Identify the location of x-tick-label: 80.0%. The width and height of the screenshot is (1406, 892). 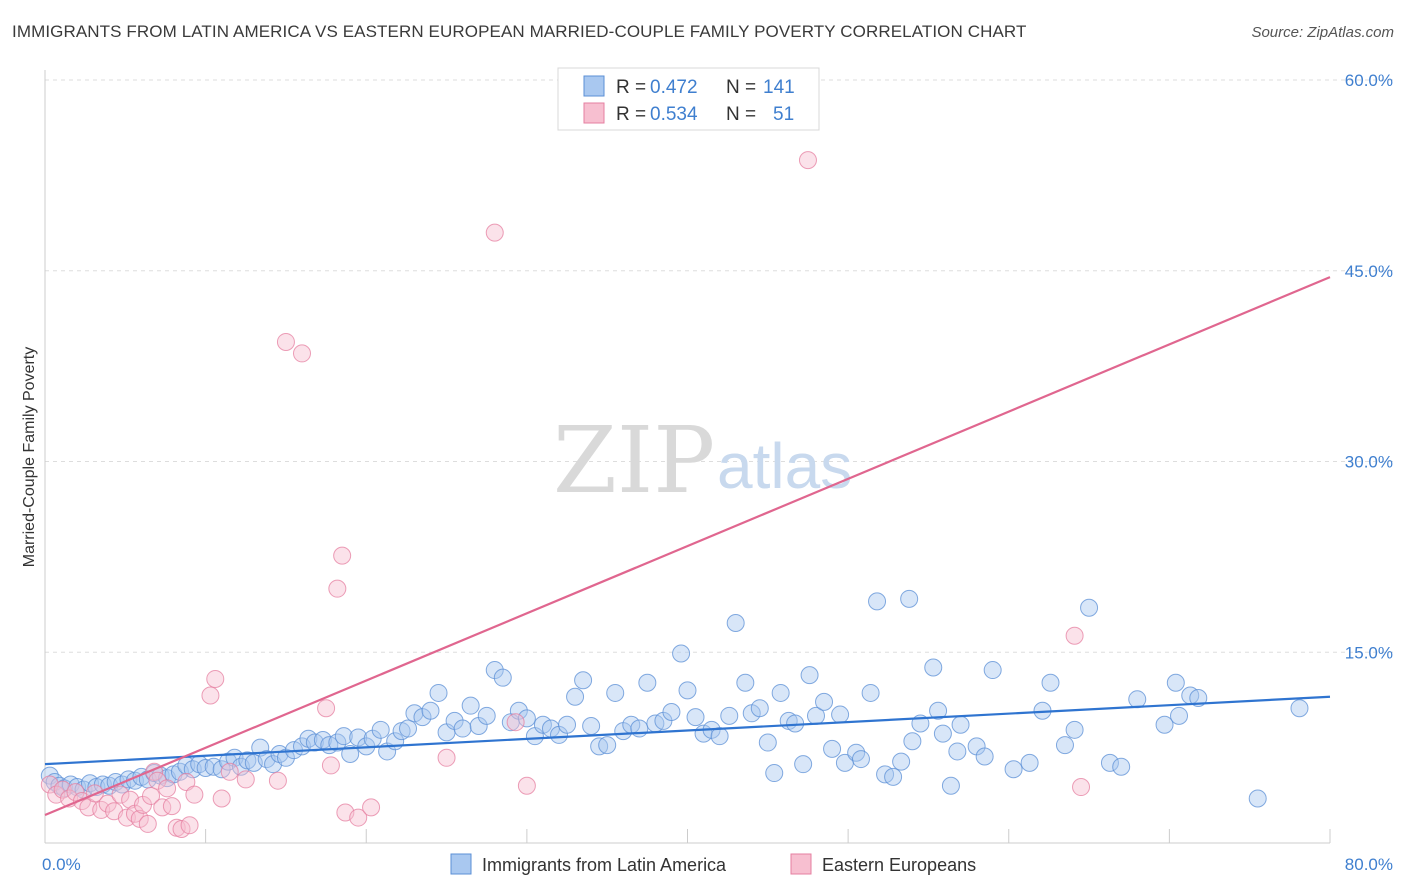
(1369, 864).